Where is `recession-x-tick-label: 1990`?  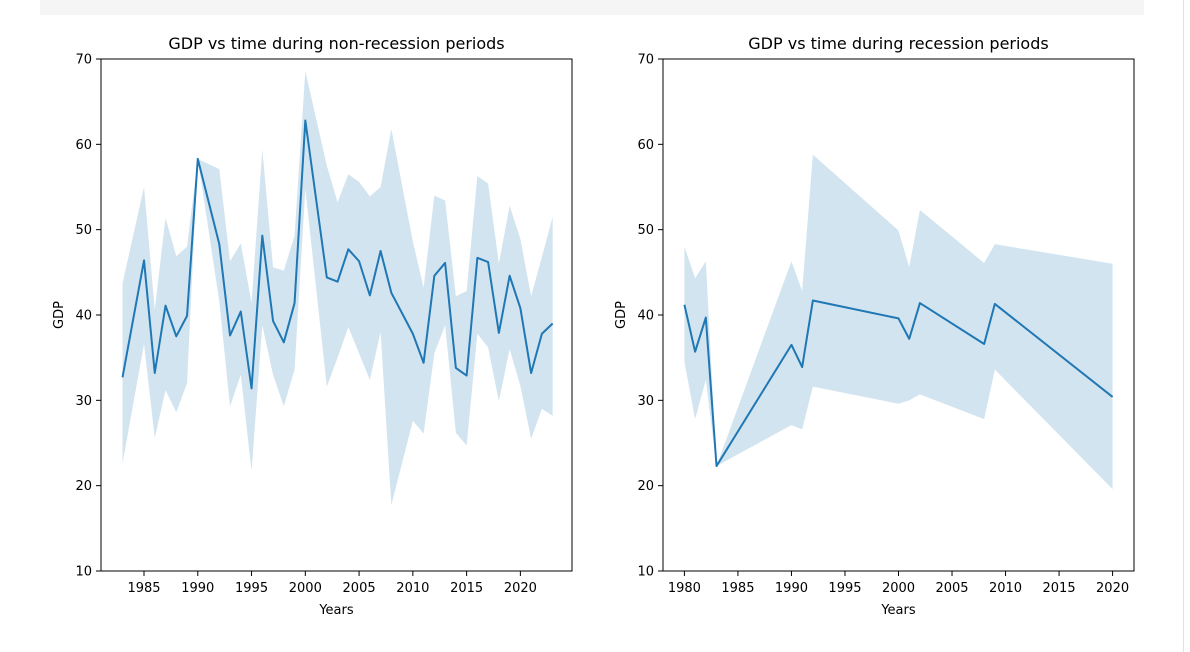 recession-x-tick-label: 1990 is located at coordinates (791, 588).